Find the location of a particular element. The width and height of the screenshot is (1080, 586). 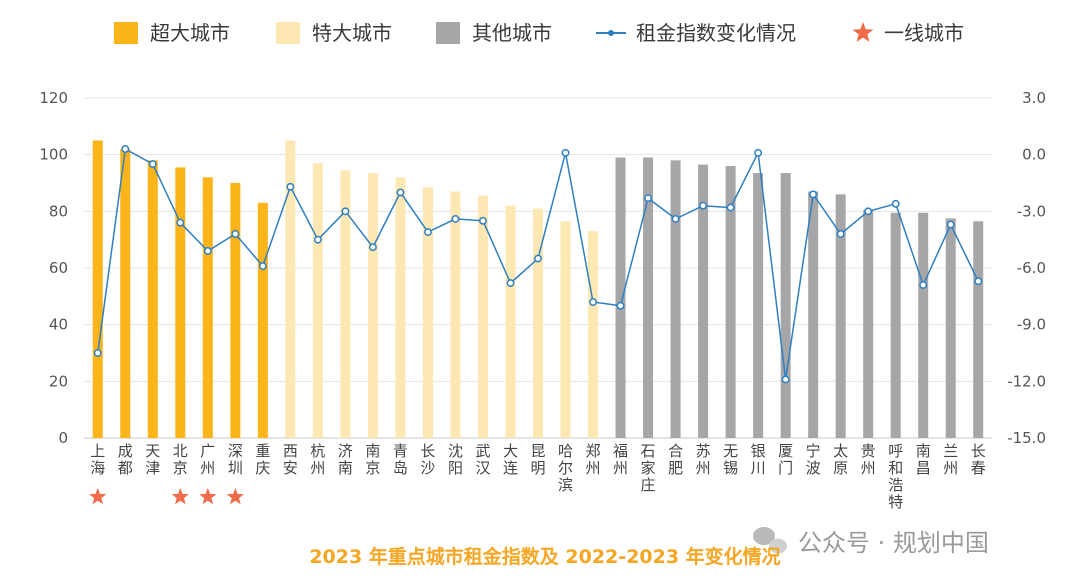

y-left-tick-label: 40 is located at coordinates (58, 325).